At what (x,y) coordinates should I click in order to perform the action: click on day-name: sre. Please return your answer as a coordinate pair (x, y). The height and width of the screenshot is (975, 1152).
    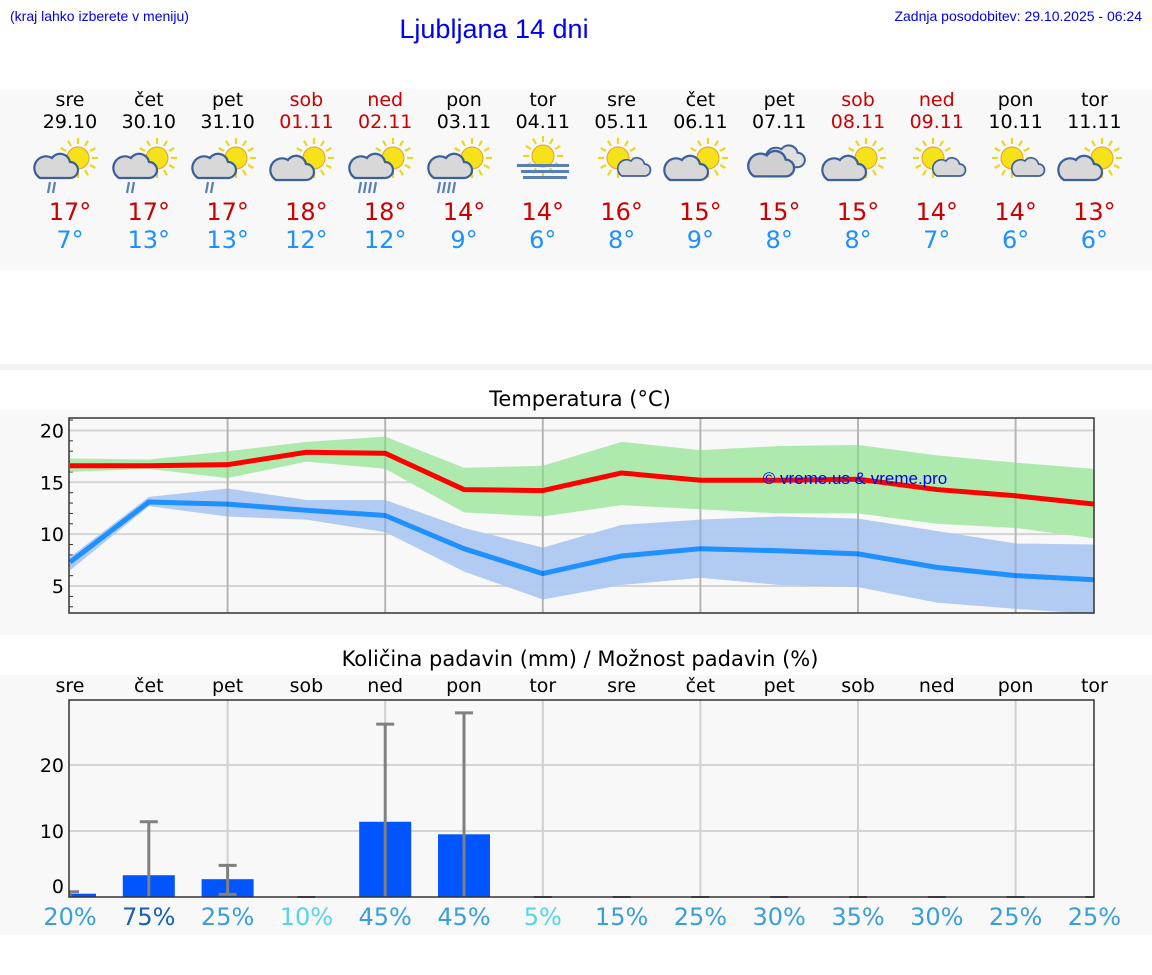
    Looking at the image, I should click on (622, 100).